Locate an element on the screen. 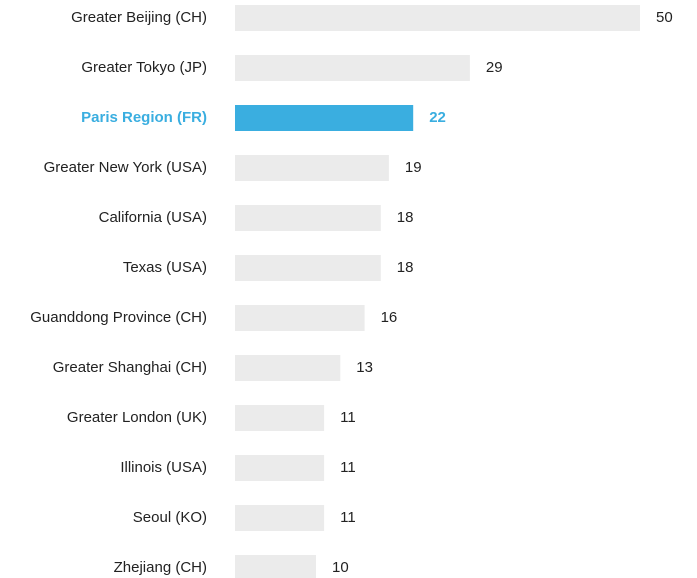 This screenshot has width=697, height=578. value-label: 16 is located at coordinates (389, 317).